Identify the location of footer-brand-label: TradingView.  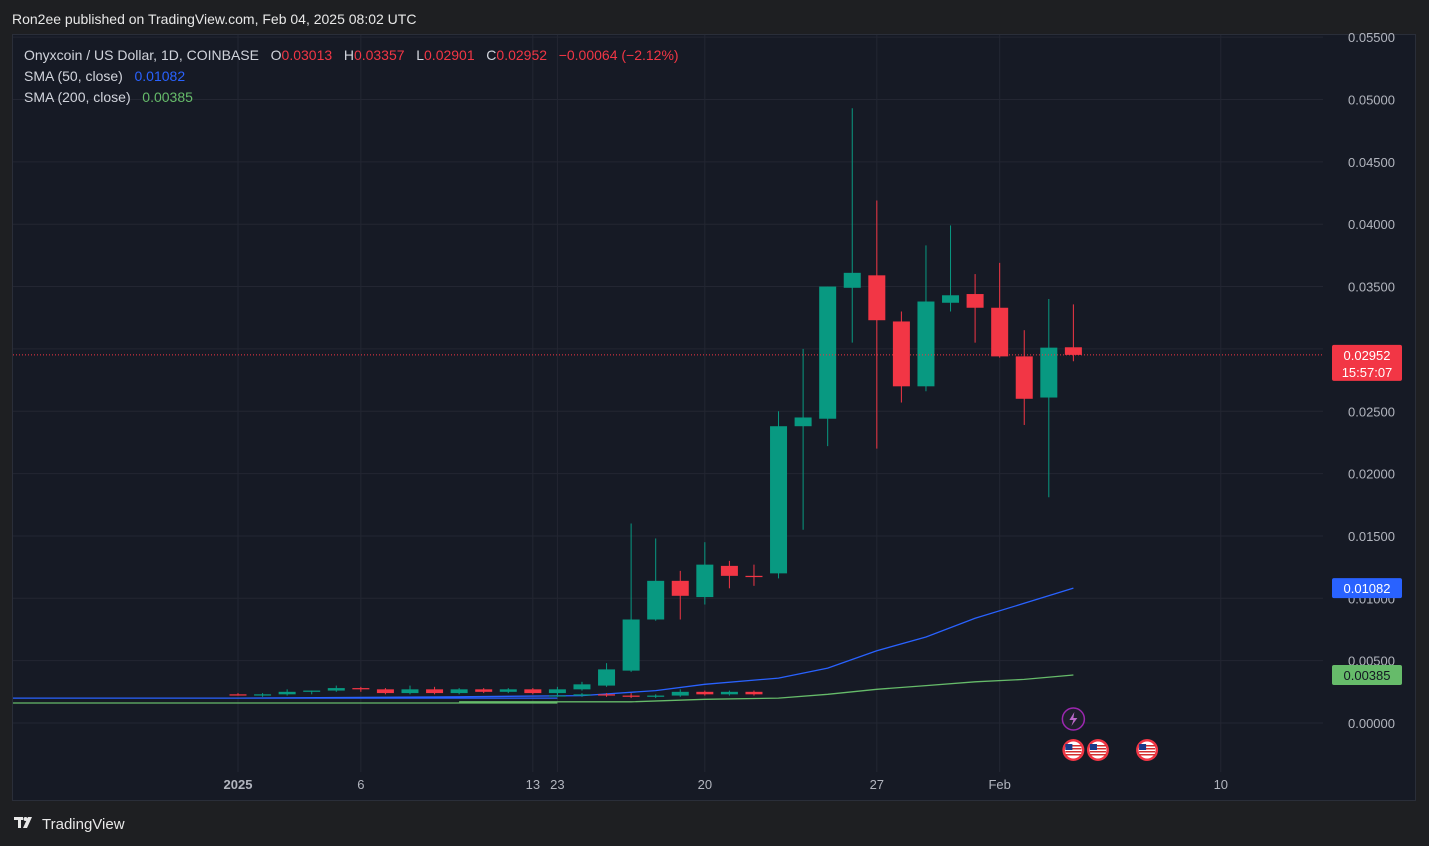
(83, 824).